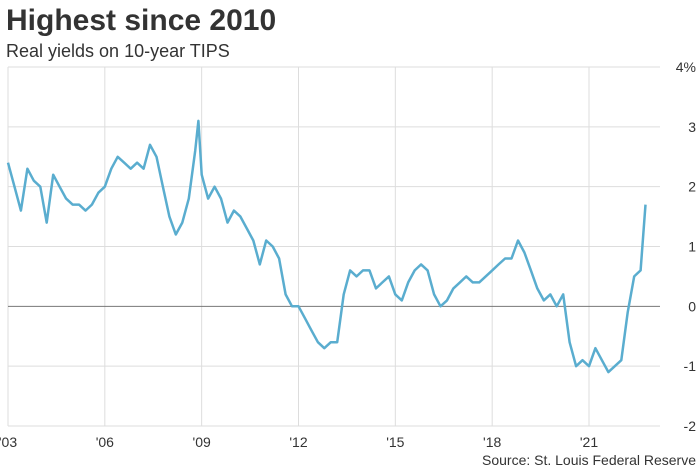 The width and height of the screenshot is (700, 471). I want to click on y-tick-label: -2, so click(690, 426).